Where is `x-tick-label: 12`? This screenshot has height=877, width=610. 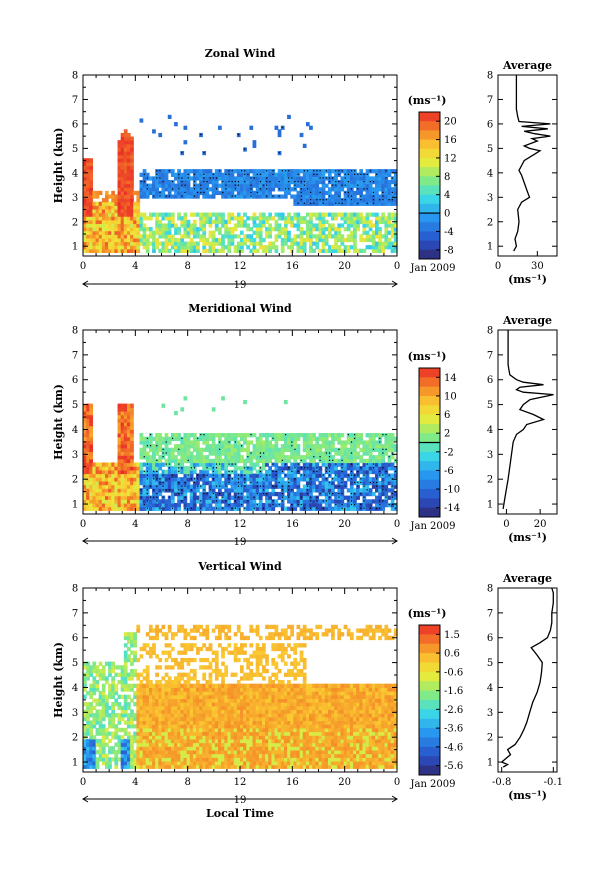
x-tick-label: 12 is located at coordinates (240, 524).